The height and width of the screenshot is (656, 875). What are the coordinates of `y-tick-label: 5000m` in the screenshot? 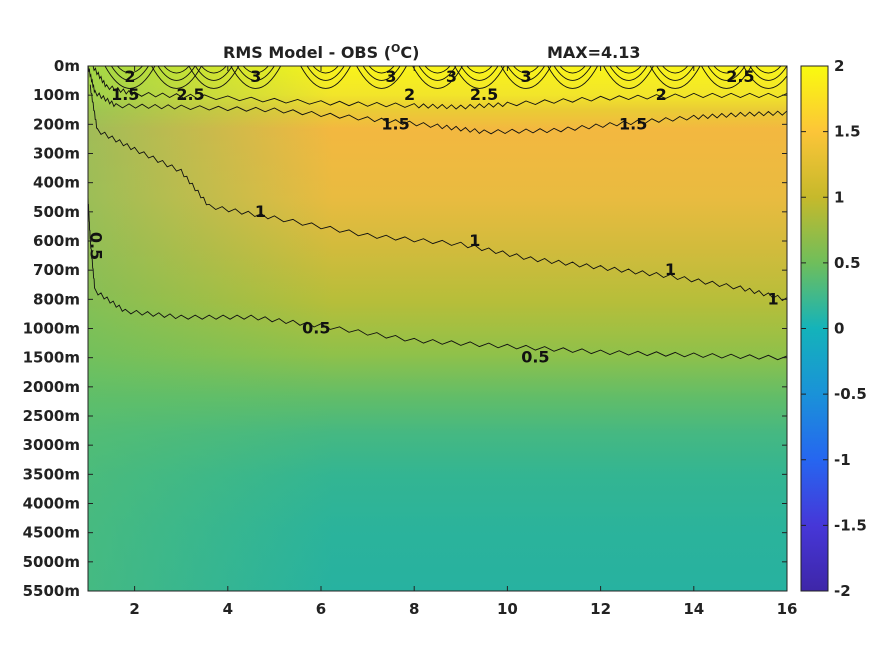 It's located at (51, 562).